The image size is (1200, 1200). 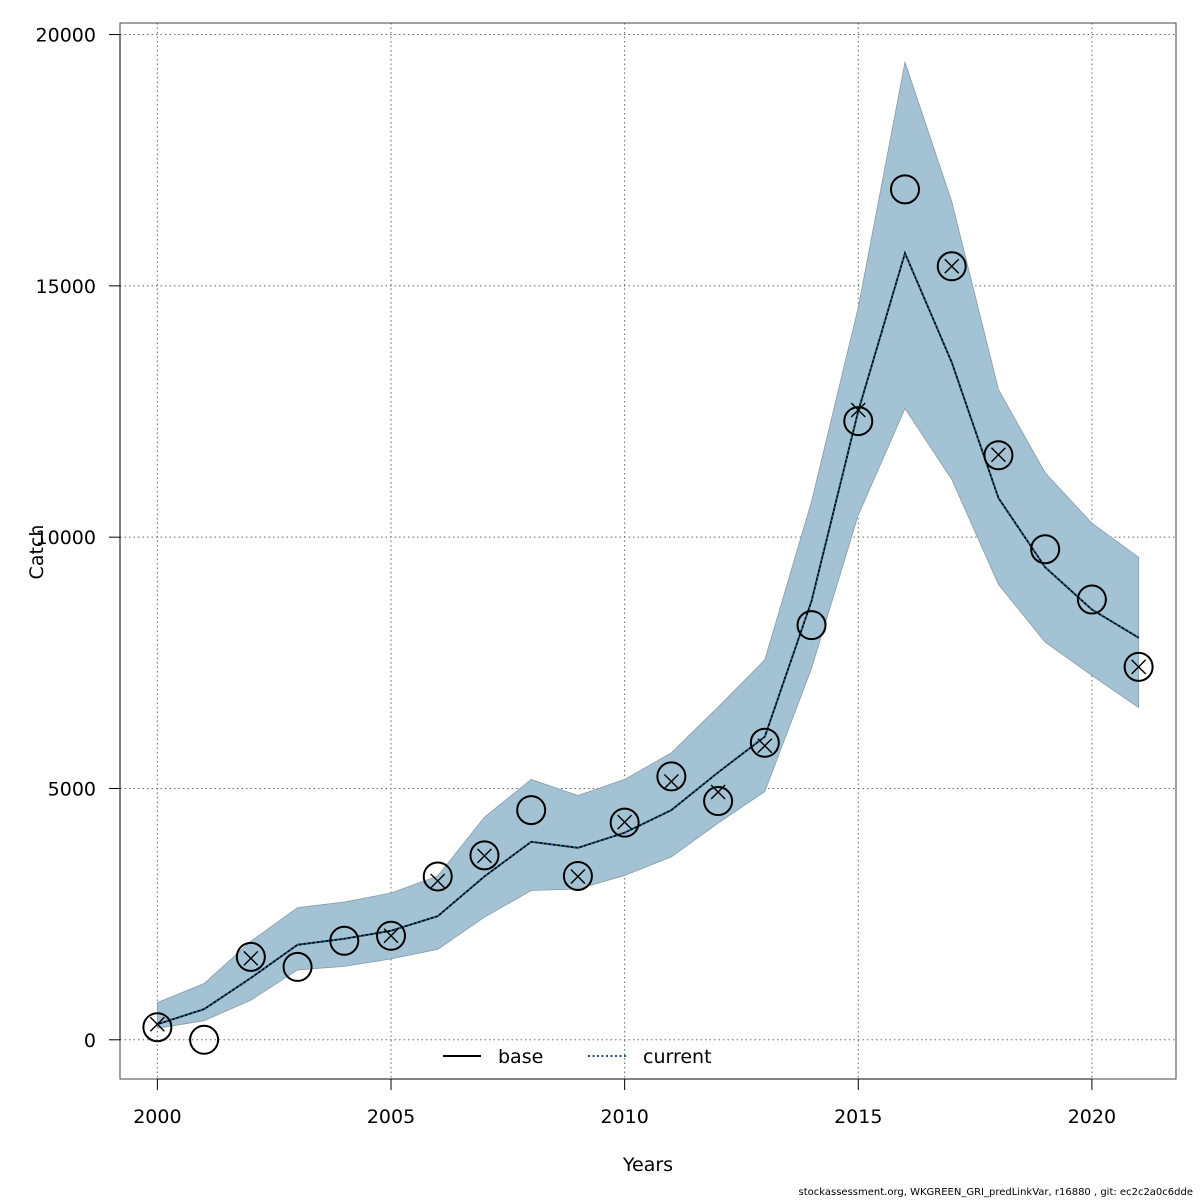 I want to click on observation-circle-2019, so click(x=1045, y=549).